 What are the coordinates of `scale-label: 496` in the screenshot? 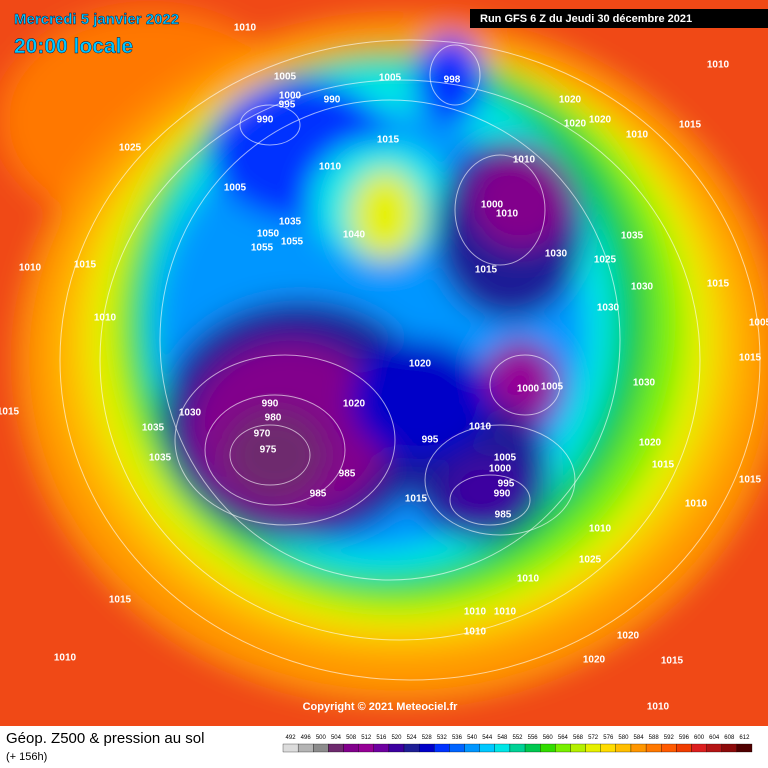 It's located at (306, 738).